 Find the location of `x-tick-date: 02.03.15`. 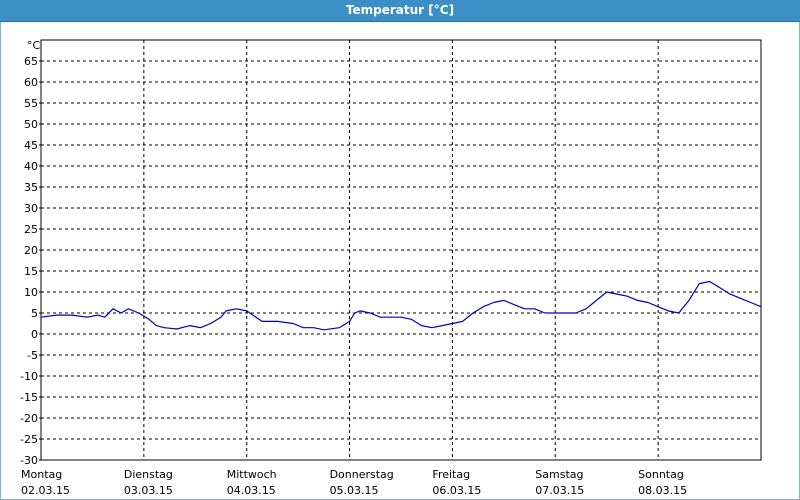

x-tick-date: 02.03.15 is located at coordinates (45, 490).